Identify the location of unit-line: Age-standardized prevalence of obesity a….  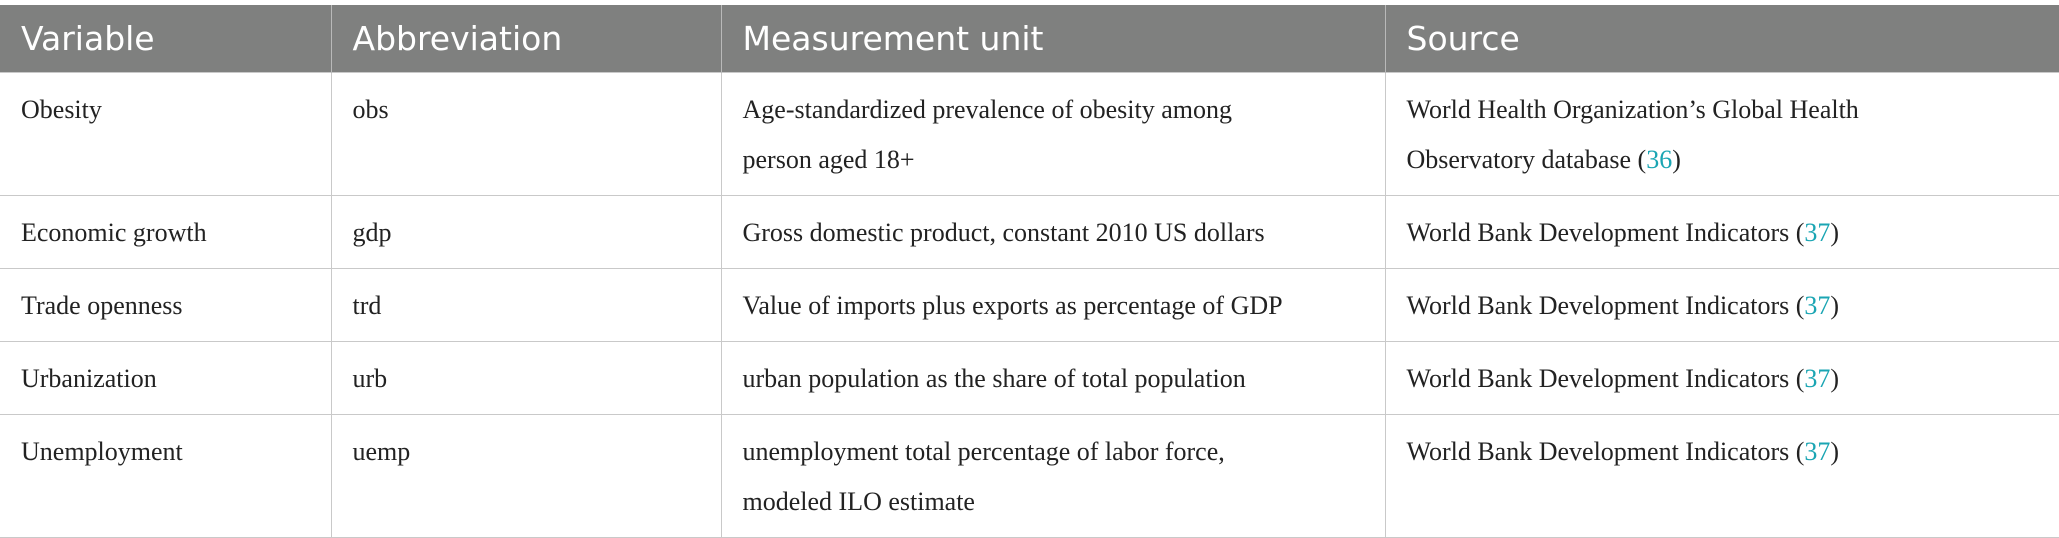
(987, 109).